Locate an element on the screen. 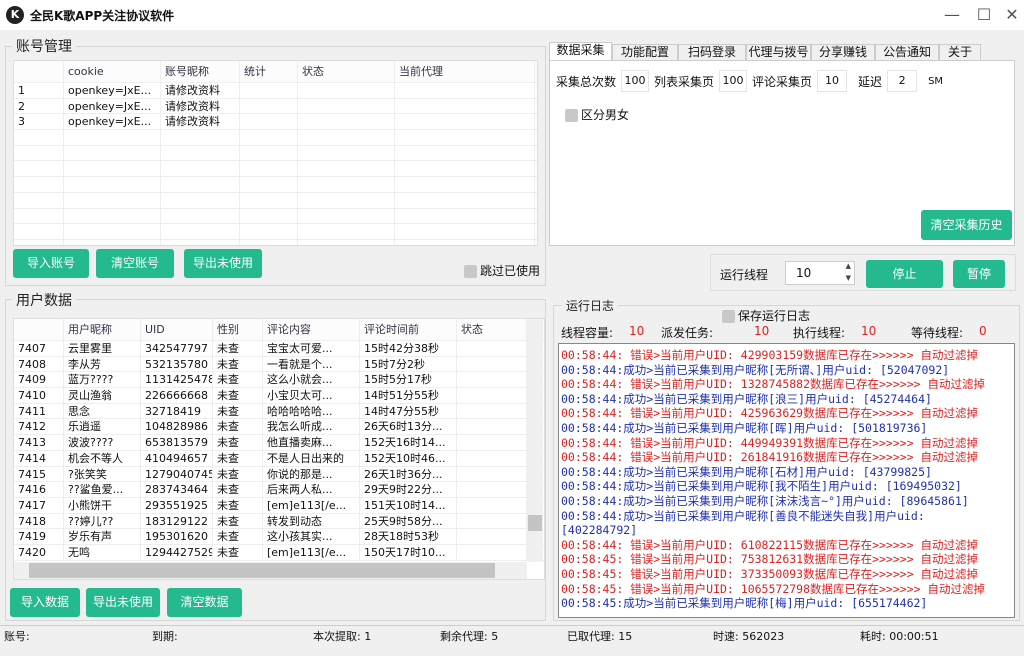 This screenshot has height=656, width=1024. table-row: 2 openkey=JxE... 请修改资料 is located at coordinates (275, 106).